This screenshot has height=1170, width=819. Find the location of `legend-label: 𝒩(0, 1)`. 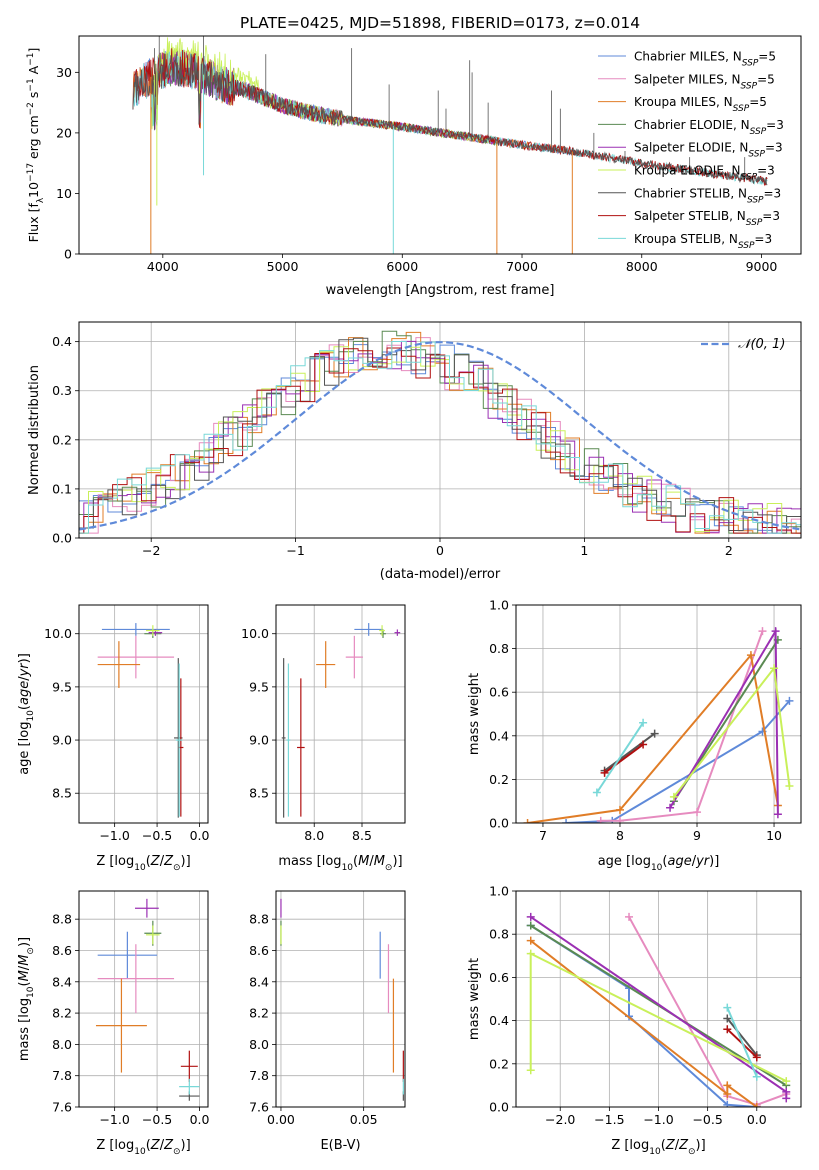

legend-label: 𝒩(0, 1) is located at coordinates (761, 344).